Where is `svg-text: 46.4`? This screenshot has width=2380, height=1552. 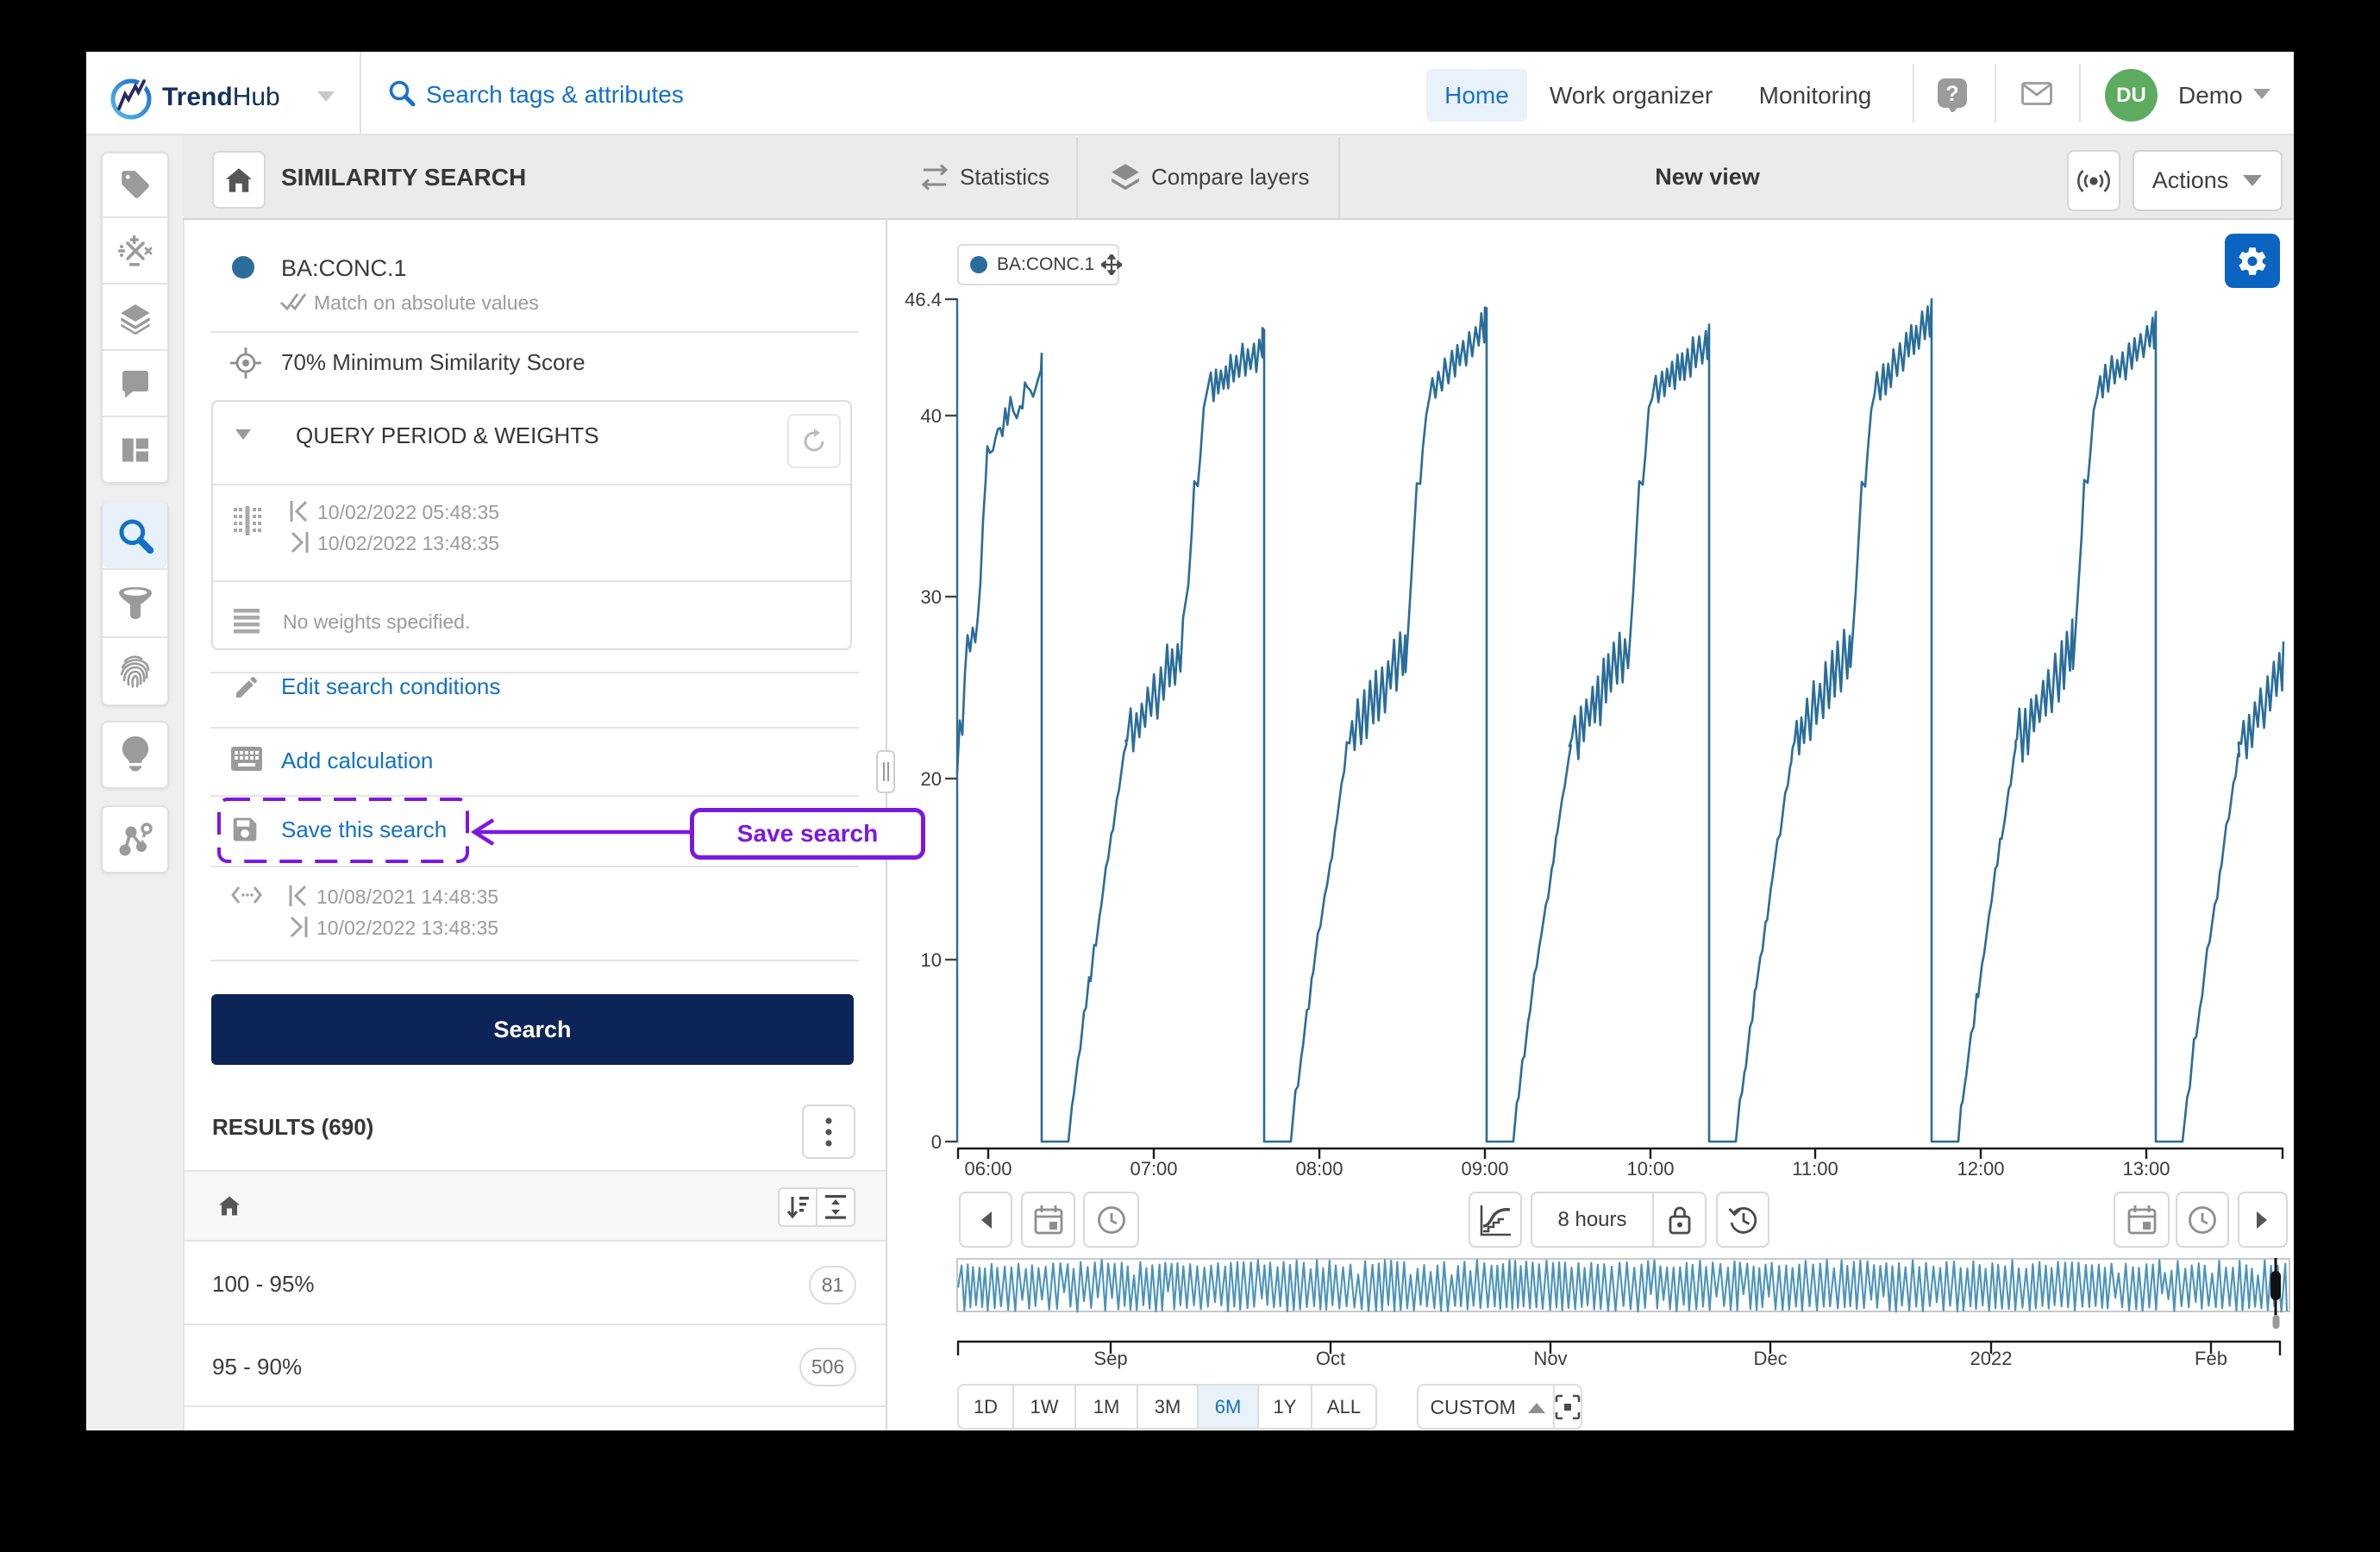 svg-text: 46.4 is located at coordinates (924, 300).